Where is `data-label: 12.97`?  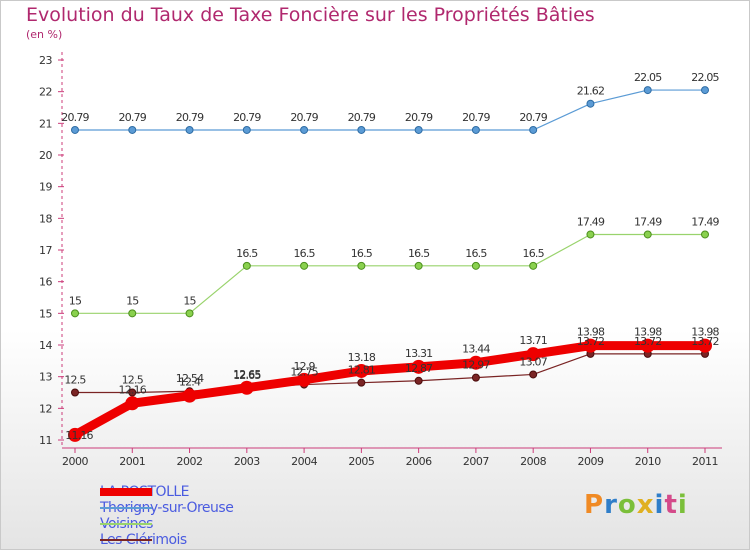
data-label: 12.97 is located at coordinates (476, 365).